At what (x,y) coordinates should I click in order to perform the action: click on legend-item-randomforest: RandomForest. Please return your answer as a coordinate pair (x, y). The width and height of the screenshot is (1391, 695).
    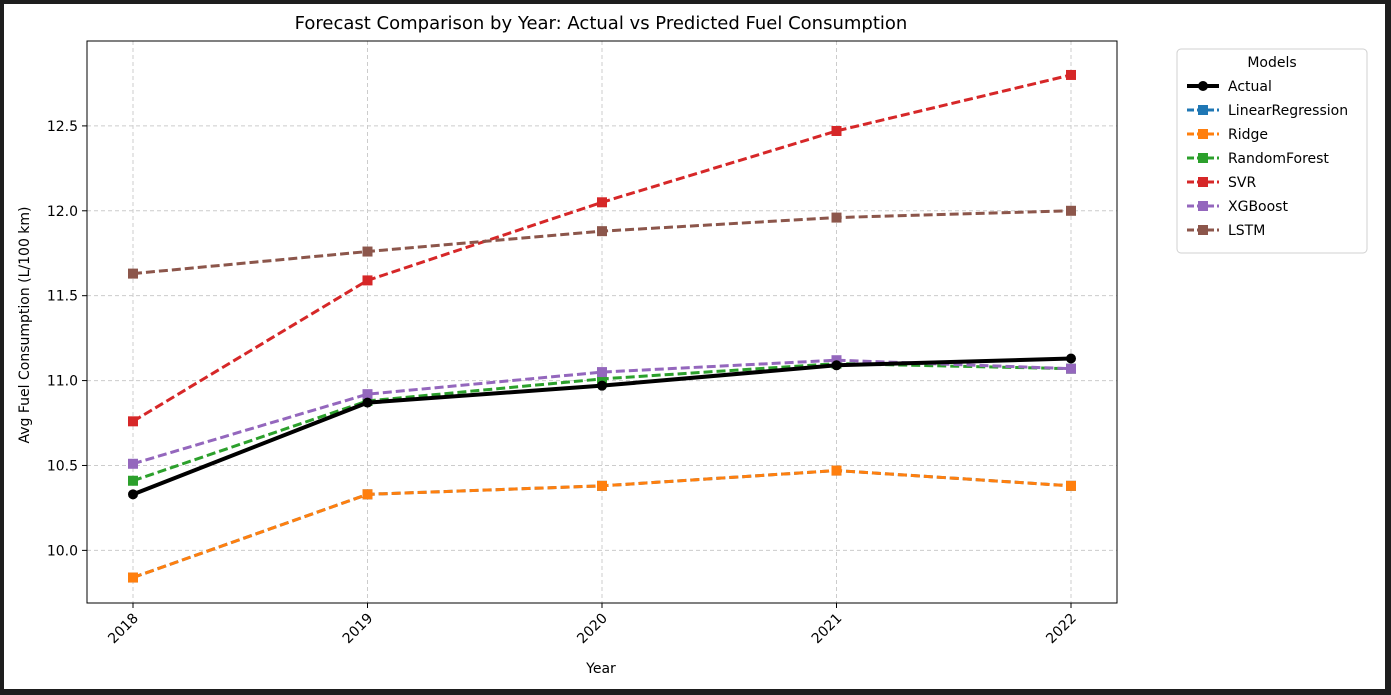
    Looking at the image, I should click on (1258, 159).